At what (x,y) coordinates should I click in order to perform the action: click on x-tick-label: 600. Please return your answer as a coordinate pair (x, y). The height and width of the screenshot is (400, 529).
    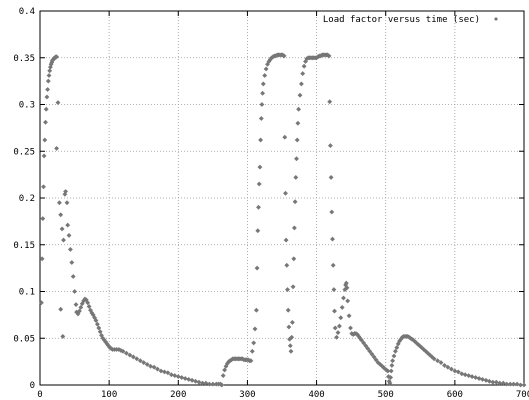
    Looking at the image, I should click on (455, 395).